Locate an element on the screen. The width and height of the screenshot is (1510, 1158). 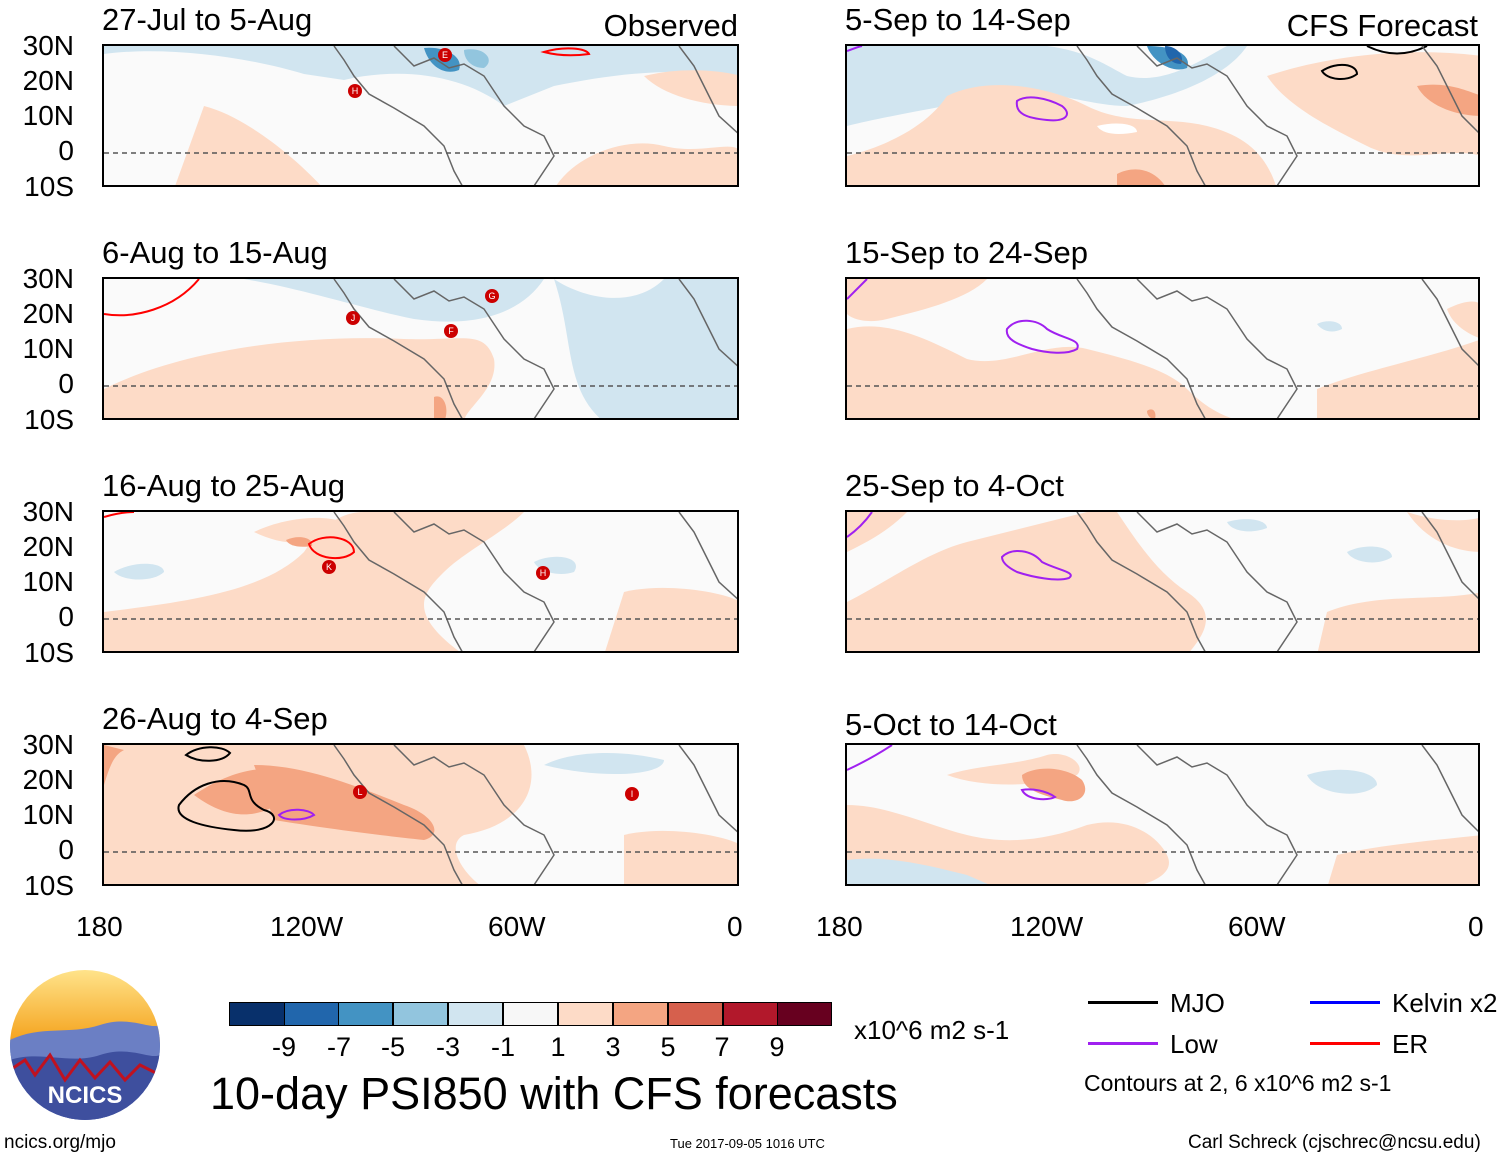
panel-title: 16-Aug to 25-Aug is located at coordinates (224, 485).